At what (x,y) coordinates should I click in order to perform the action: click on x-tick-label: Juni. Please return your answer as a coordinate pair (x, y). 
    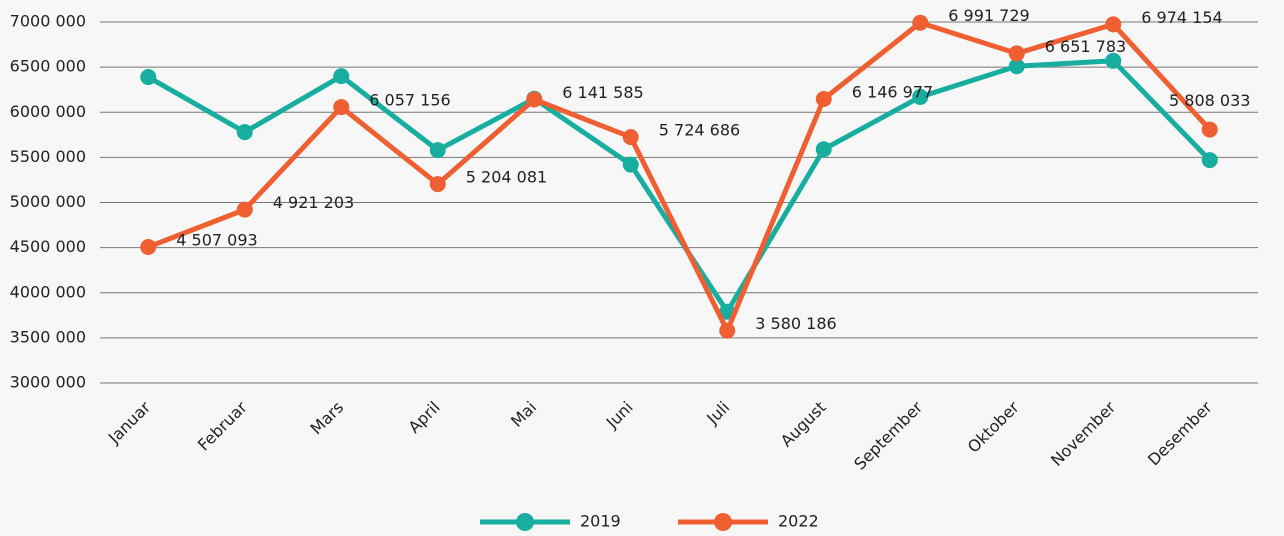
    Looking at the image, I should click on (619, 415).